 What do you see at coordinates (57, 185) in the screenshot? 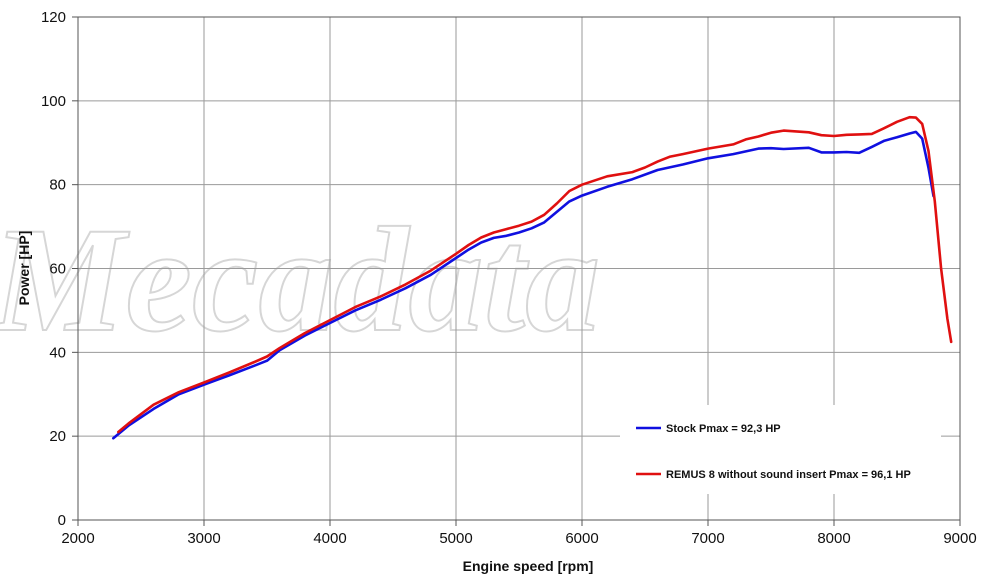
I see `y-tick-label: 80` at bounding box center [57, 185].